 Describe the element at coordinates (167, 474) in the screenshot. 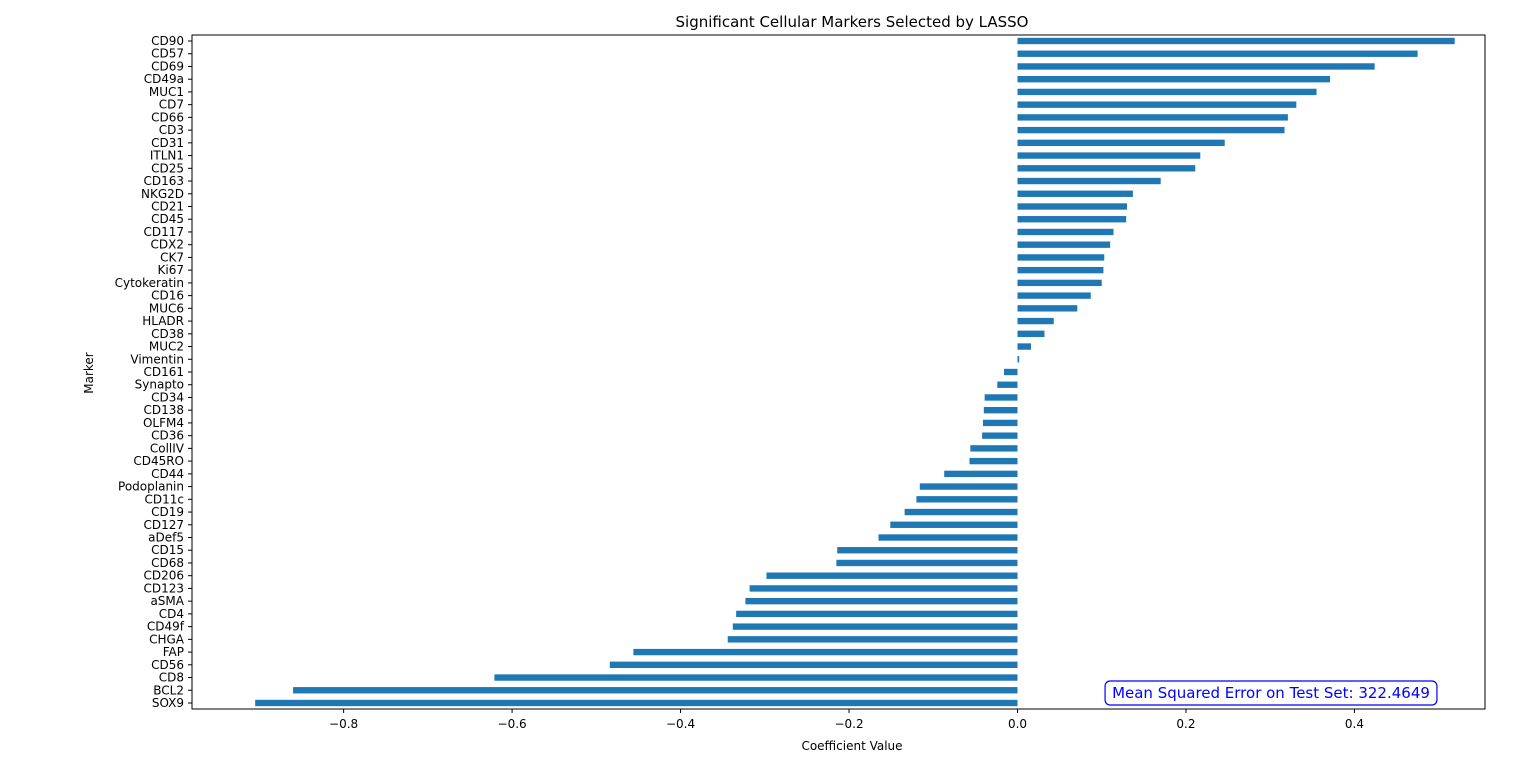

I see `y-tick-label: CD44` at that location.